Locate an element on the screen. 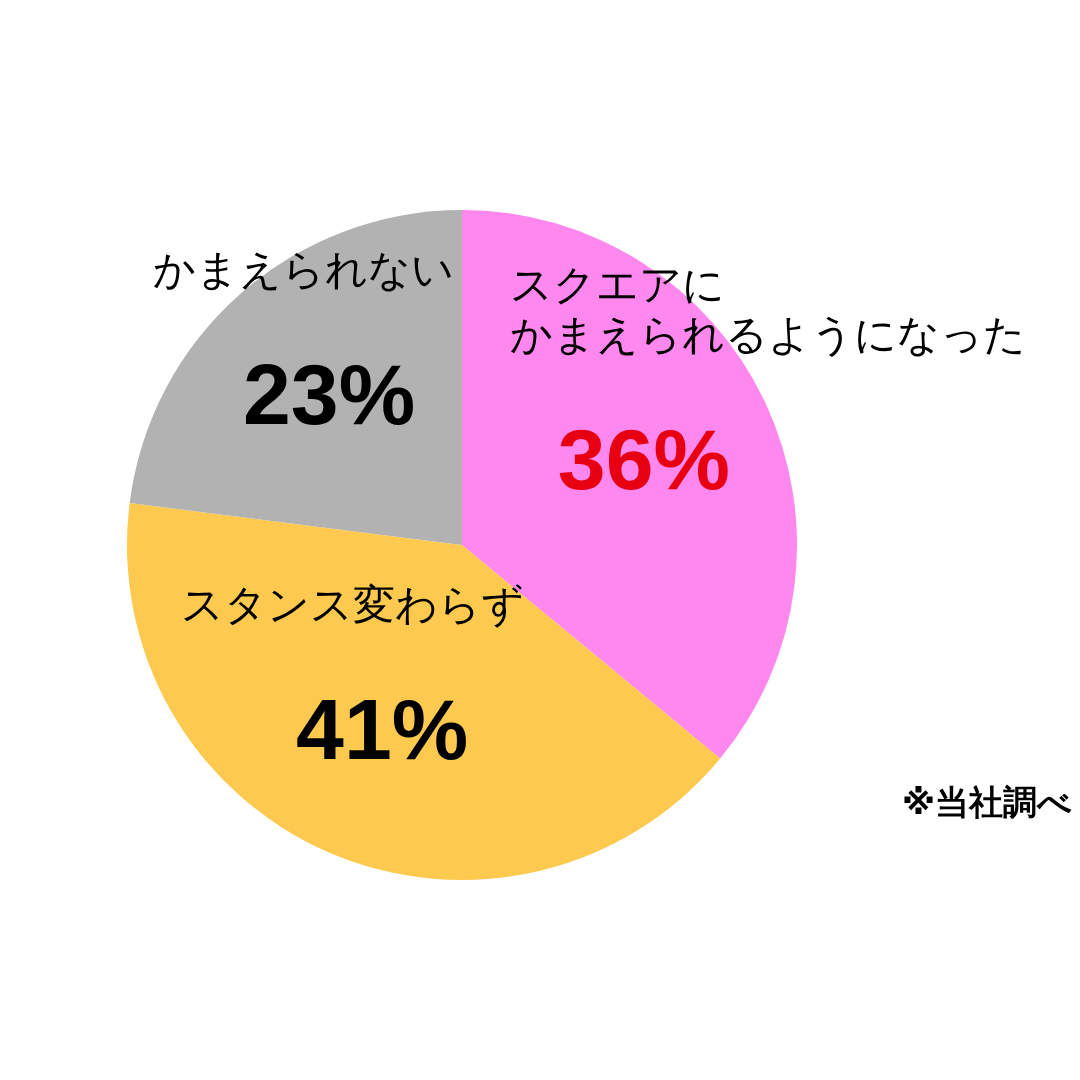 This screenshot has width=1080, height=1080. text: ※当社調べ is located at coordinates (986, 802).